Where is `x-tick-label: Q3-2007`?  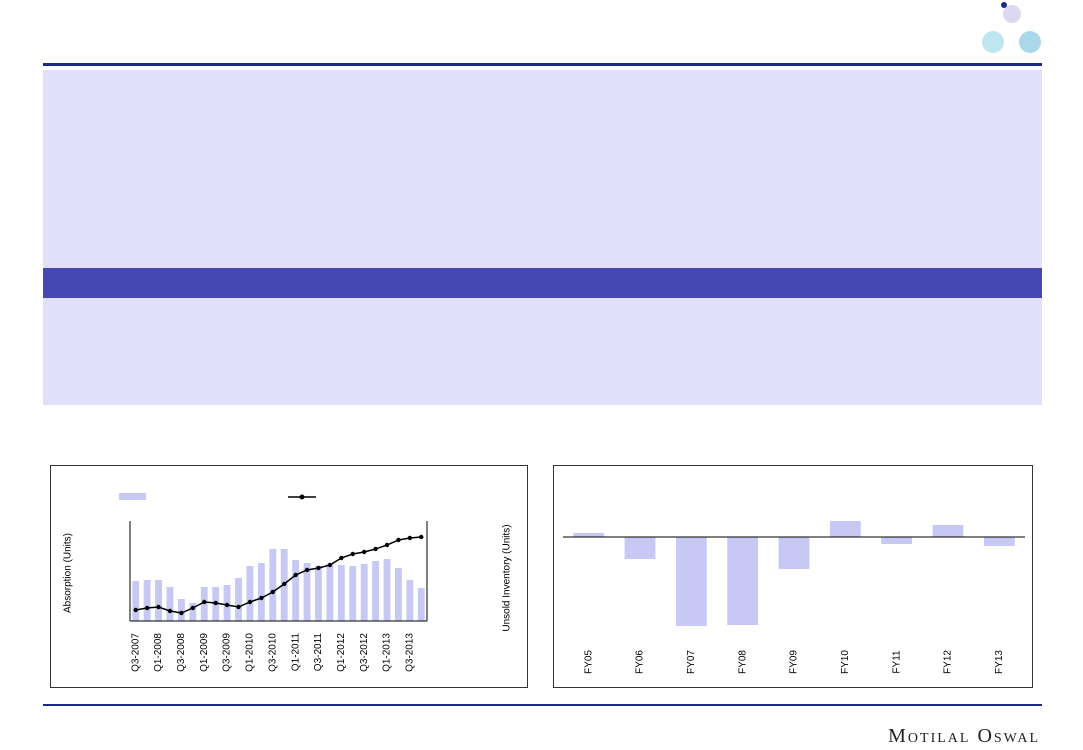
x-tick-label: Q3-2007 is located at coordinates (135, 652).